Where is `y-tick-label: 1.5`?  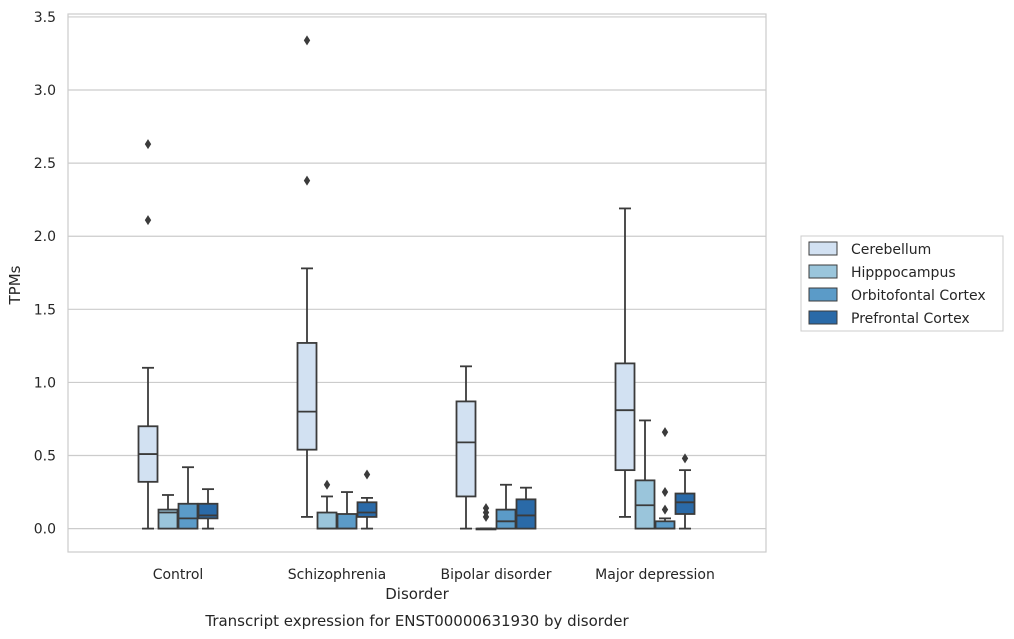
y-tick-label: 1.5 is located at coordinates (45, 310).